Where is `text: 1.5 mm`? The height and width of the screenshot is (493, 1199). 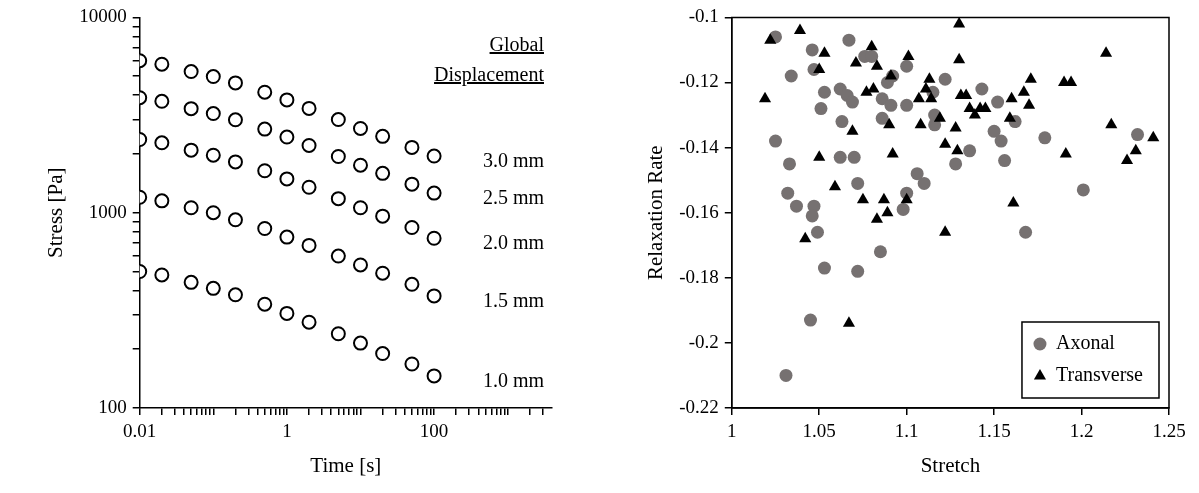
text: 1.5 mm is located at coordinates (513, 300).